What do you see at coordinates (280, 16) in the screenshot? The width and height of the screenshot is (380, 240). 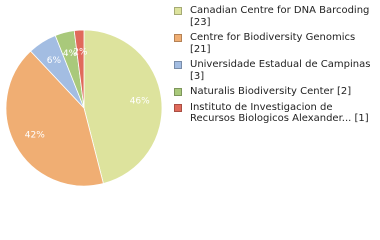 I see `legend-label: Canadian Centre for DNA Barcoding [23]` at bounding box center [280, 16].